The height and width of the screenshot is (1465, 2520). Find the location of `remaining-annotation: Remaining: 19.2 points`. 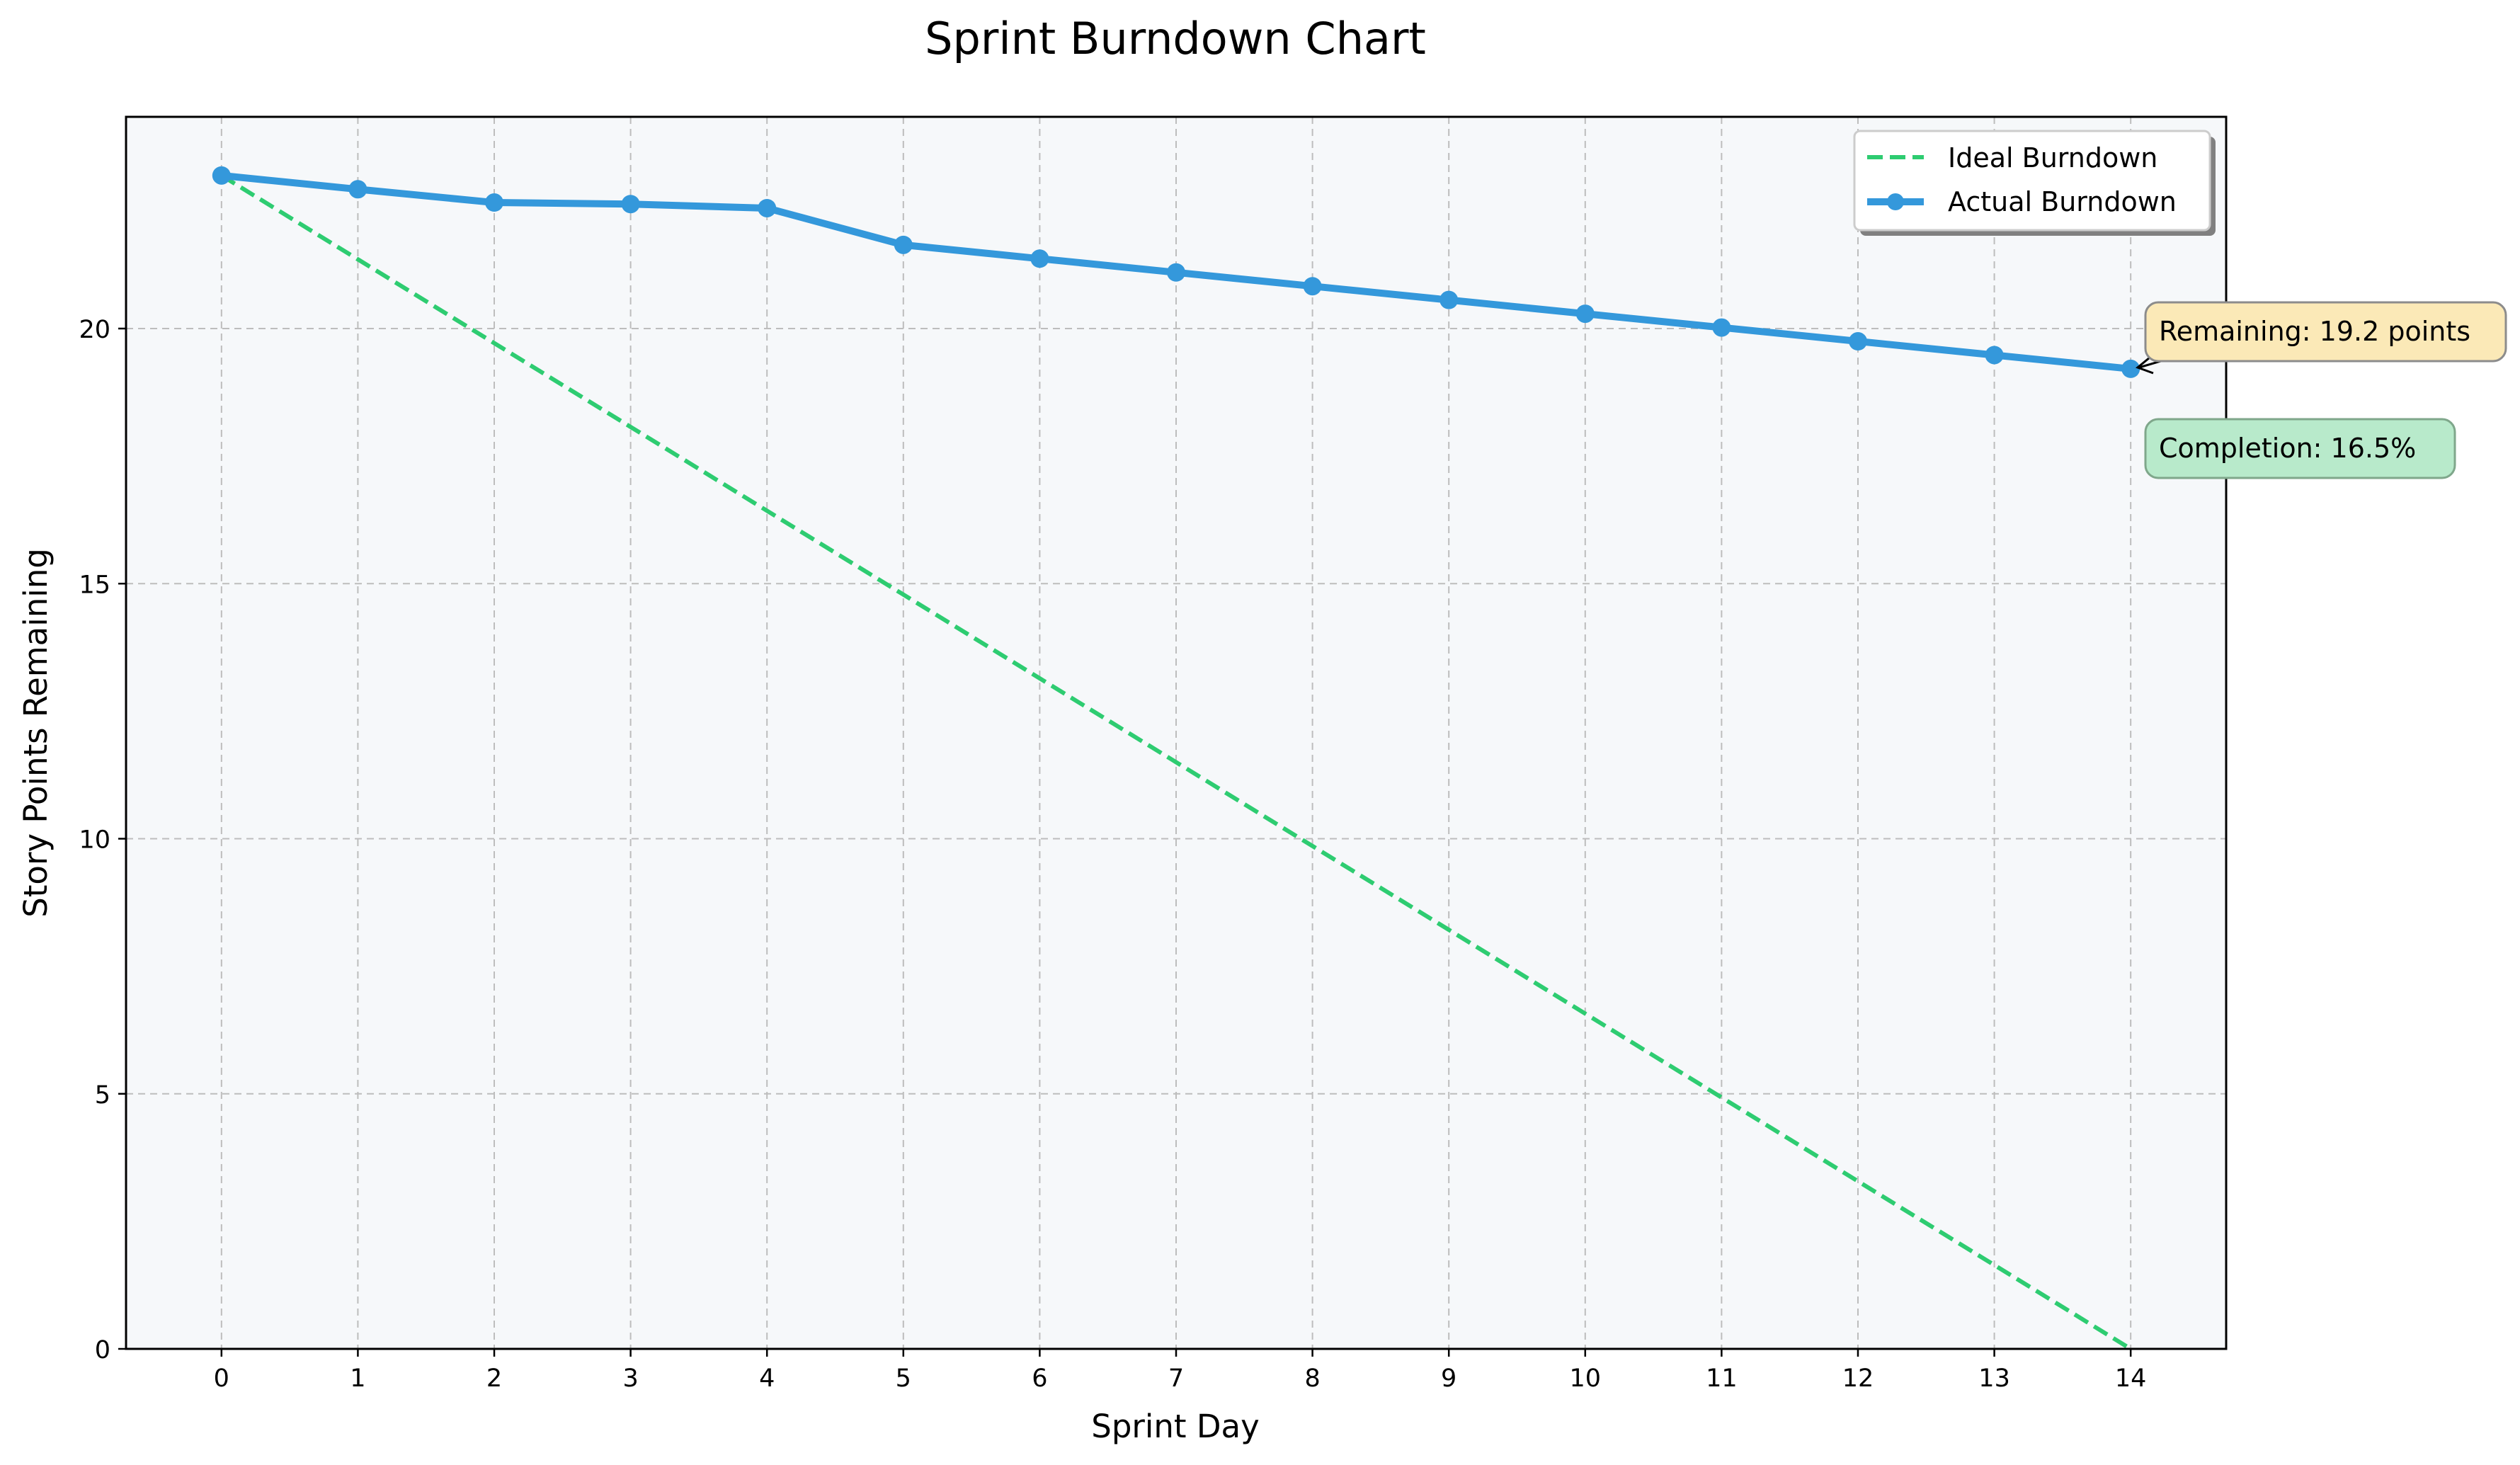

remaining-annotation: Remaining: 19.2 points is located at coordinates (2322, 338).